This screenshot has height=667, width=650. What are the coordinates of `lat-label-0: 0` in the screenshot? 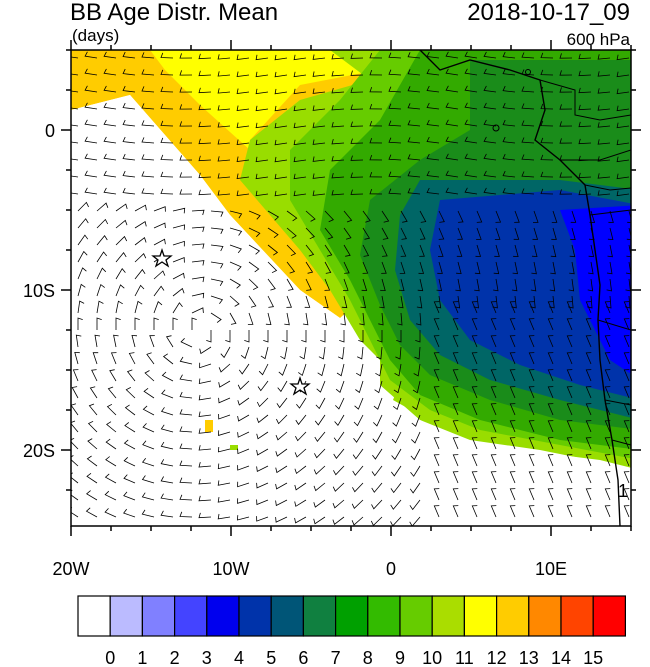 It's located at (50, 131).